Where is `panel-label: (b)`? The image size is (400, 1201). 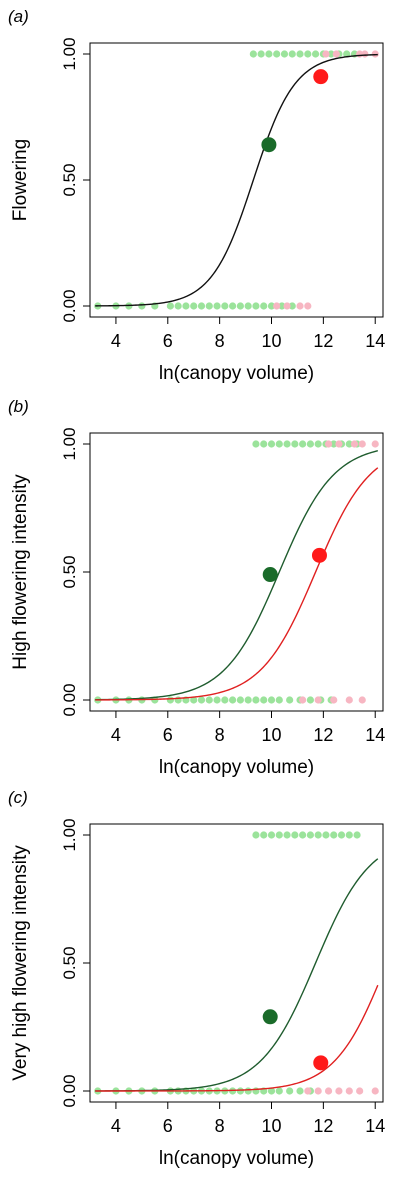 panel-label: (b) is located at coordinates (18, 406).